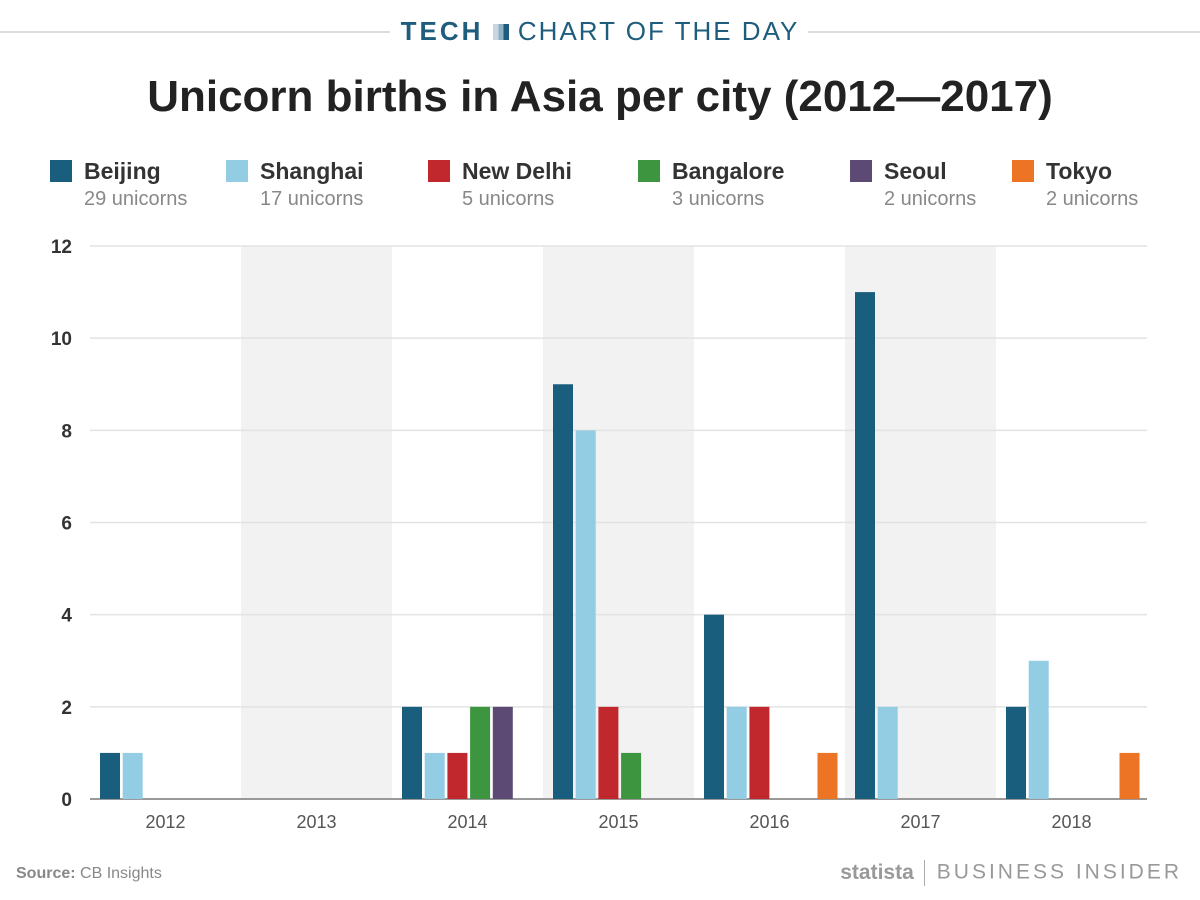  Describe the element at coordinates (920, 822) in the screenshot. I see `x-tick-label: 2017` at that location.